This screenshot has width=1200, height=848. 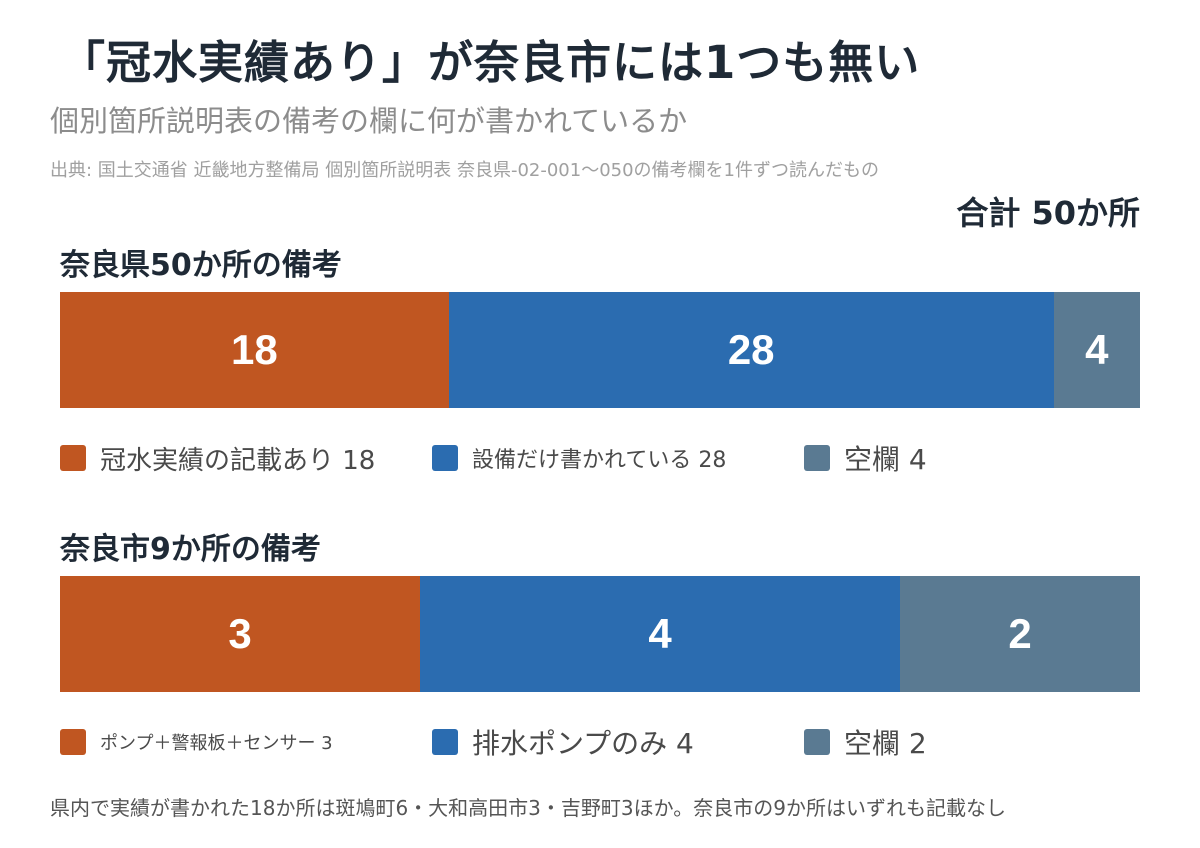 I want to click on bar-segment: 3, so click(x=240, y=634).